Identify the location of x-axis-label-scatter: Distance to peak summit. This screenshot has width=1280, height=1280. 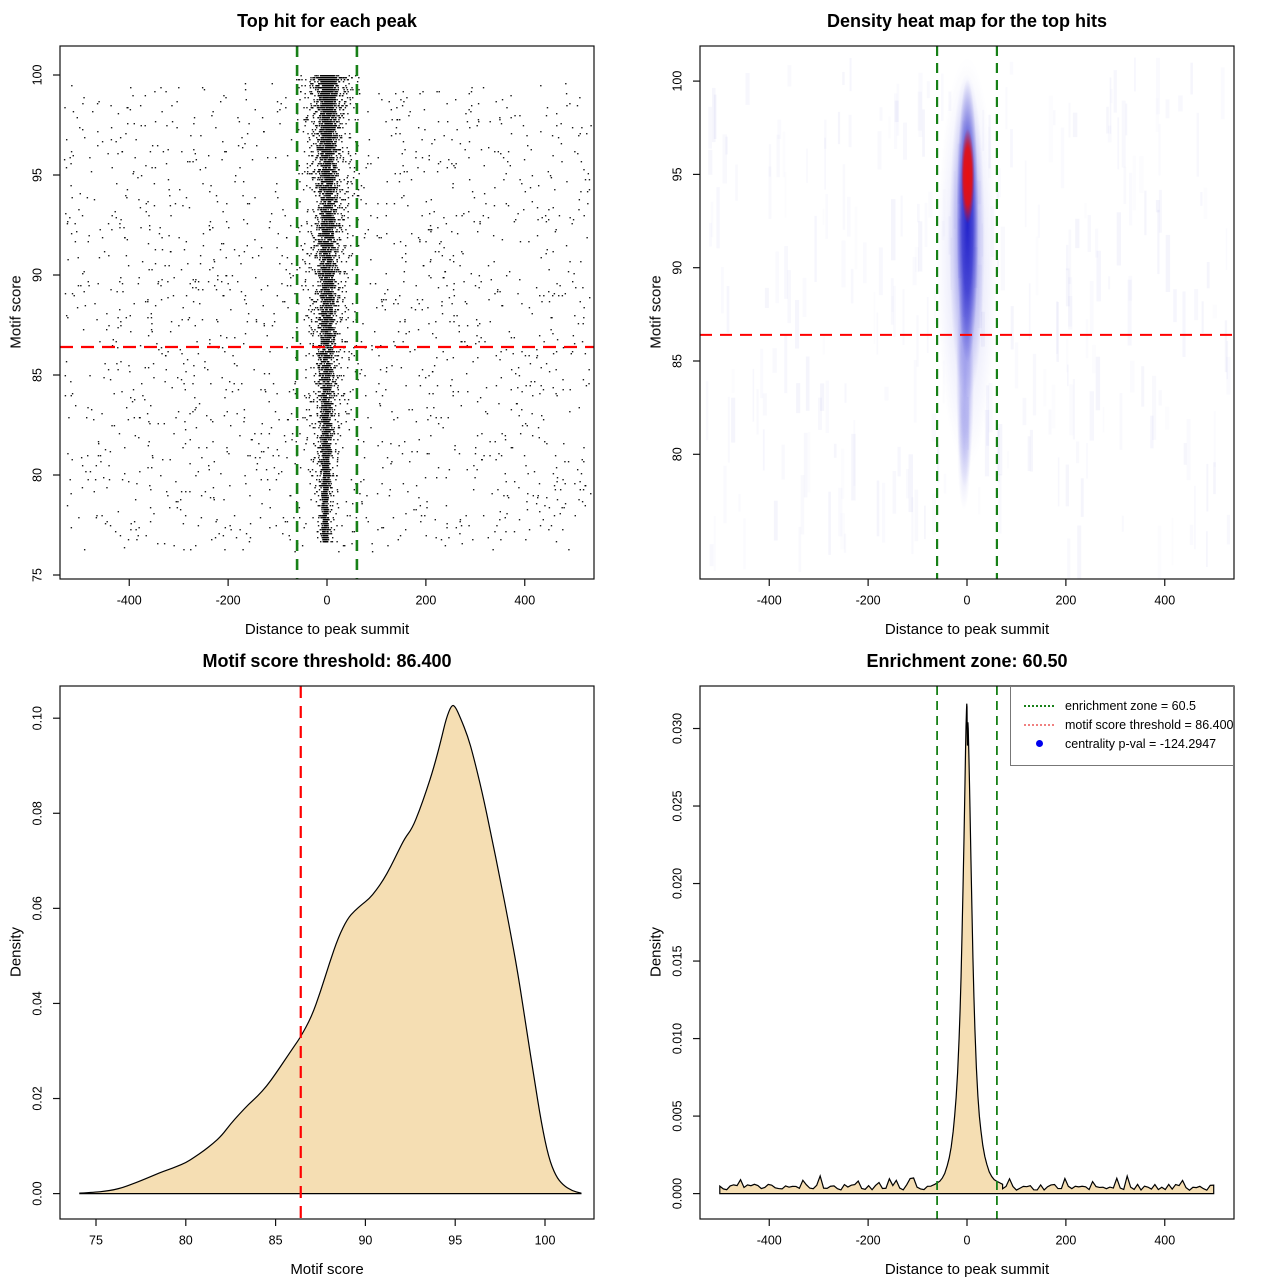
(327, 629).